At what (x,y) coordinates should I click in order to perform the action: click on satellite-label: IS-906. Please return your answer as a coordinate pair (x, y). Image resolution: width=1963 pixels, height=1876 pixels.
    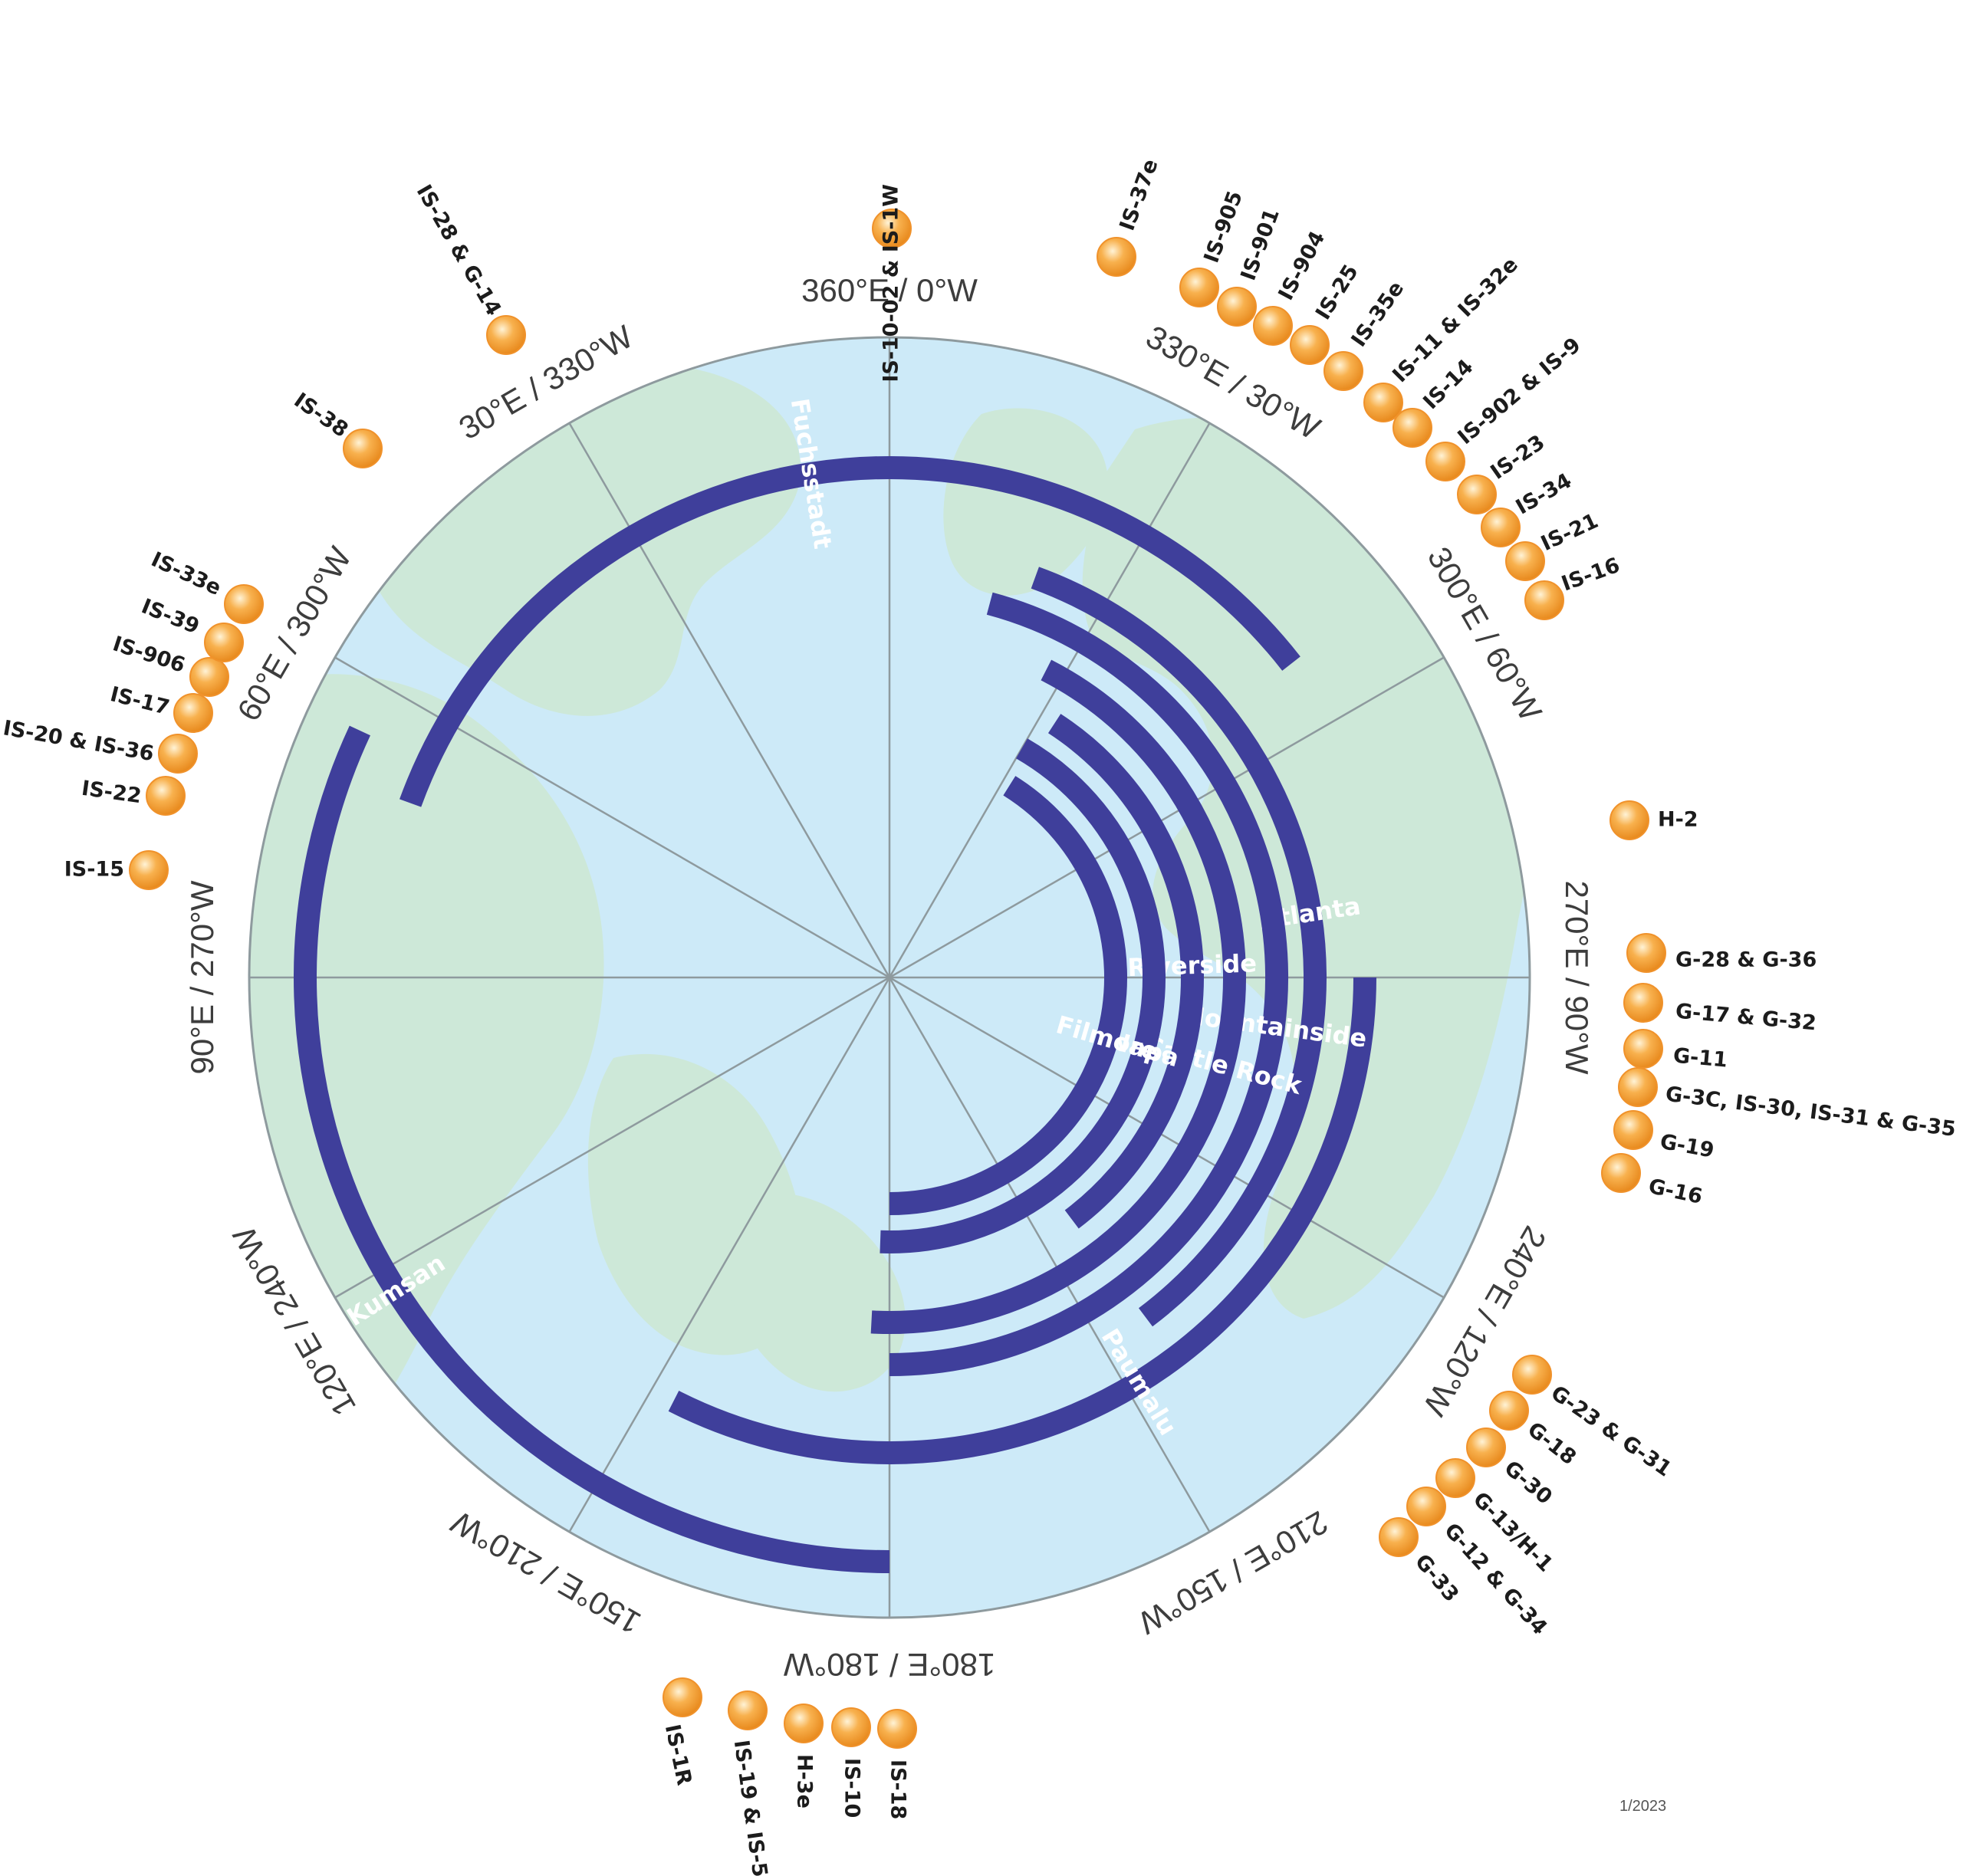
    Looking at the image, I should click on (149, 654).